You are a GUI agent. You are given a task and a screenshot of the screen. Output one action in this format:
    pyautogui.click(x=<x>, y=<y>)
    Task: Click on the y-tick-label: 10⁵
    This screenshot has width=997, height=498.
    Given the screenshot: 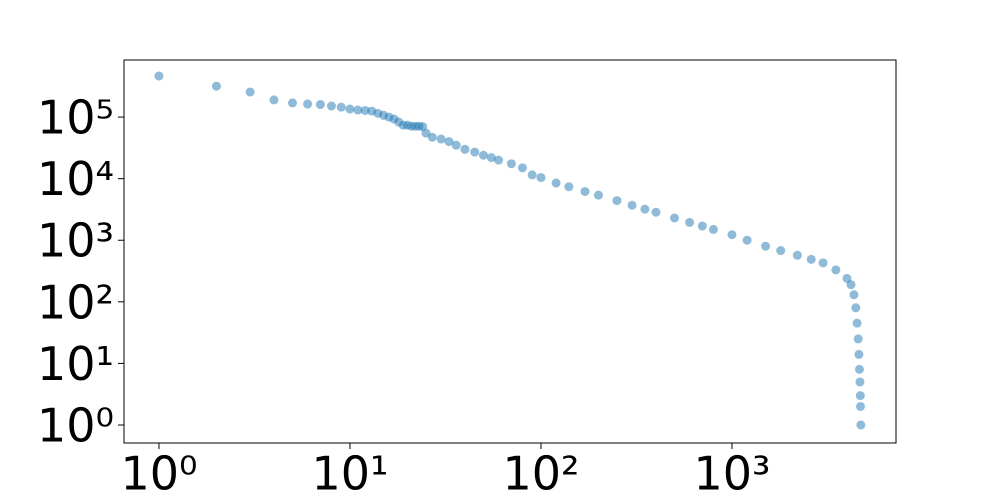 What is the action you would take?
    pyautogui.click(x=75, y=118)
    